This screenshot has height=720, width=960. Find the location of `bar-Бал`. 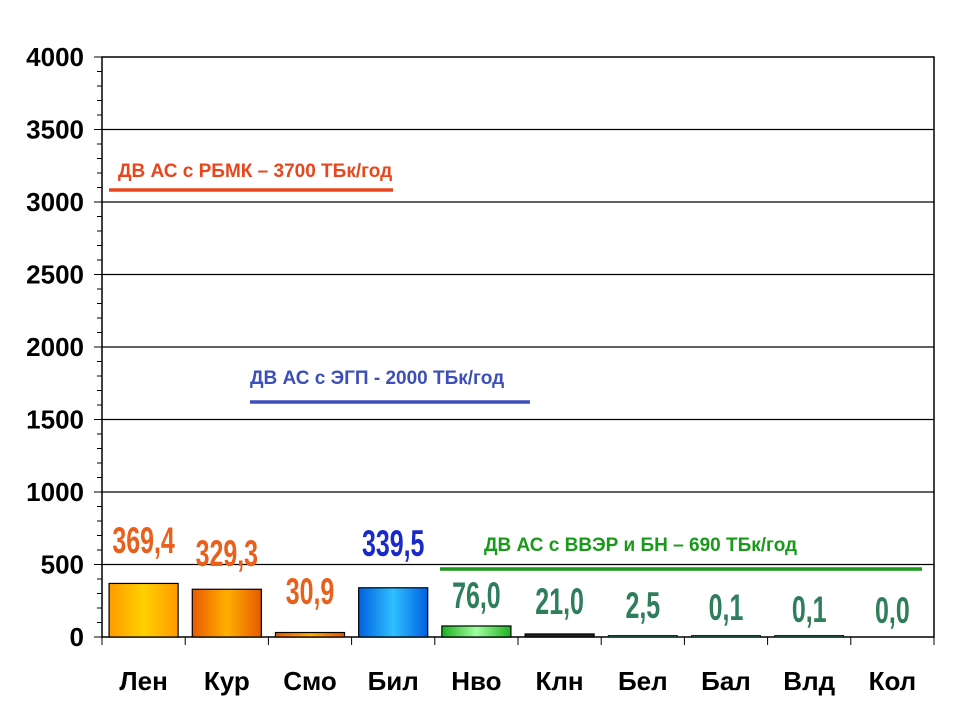

bar-Бал is located at coordinates (726, 636).